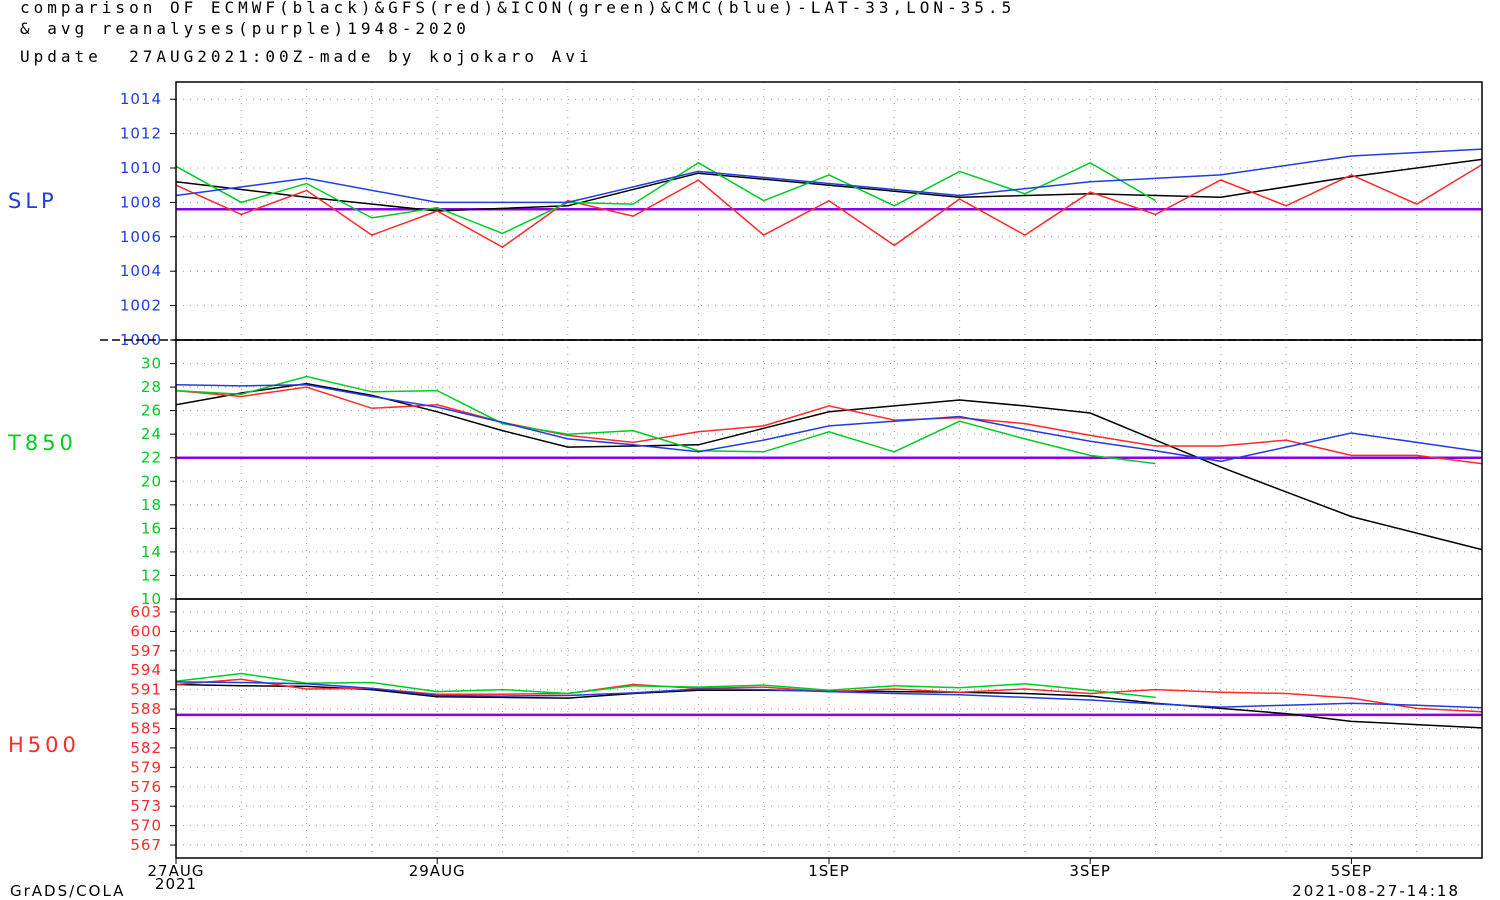  I want to click on panel-label-h500: H500, so click(44, 745).